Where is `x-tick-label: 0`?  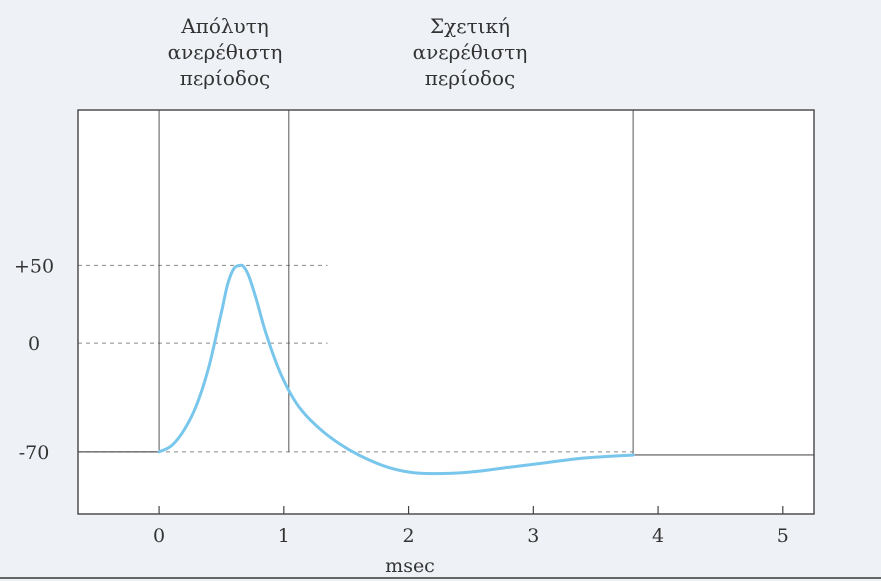 x-tick-label: 0 is located at coordinates (159, 536).